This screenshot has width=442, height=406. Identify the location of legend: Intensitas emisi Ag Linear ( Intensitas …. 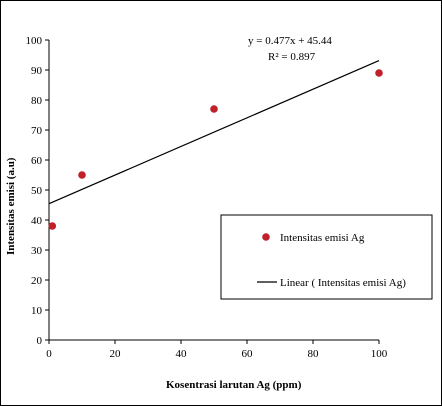
(326, 257).